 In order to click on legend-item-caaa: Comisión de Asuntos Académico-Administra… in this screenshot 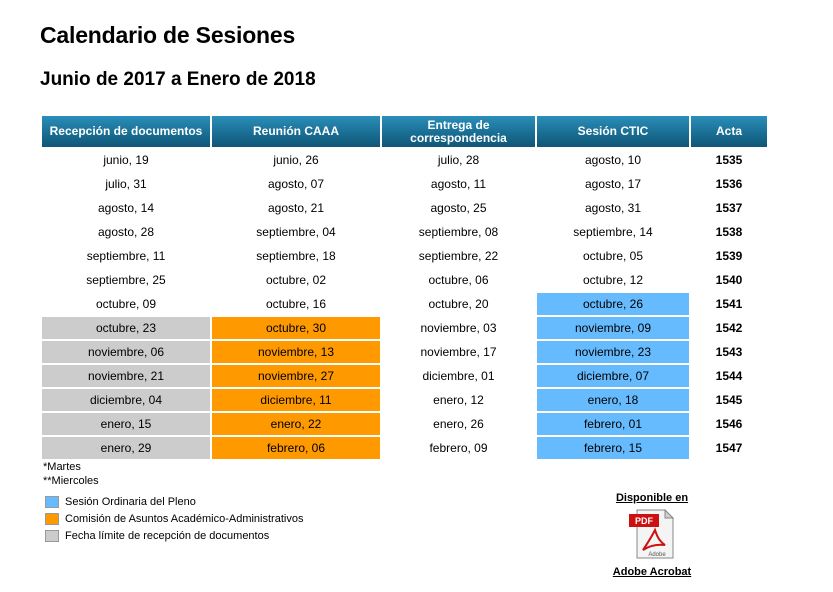, I will do `click(174, 518)`.